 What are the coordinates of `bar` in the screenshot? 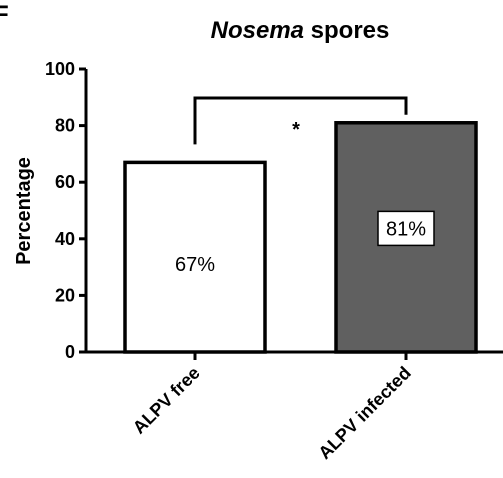 It's located at (195, 257).